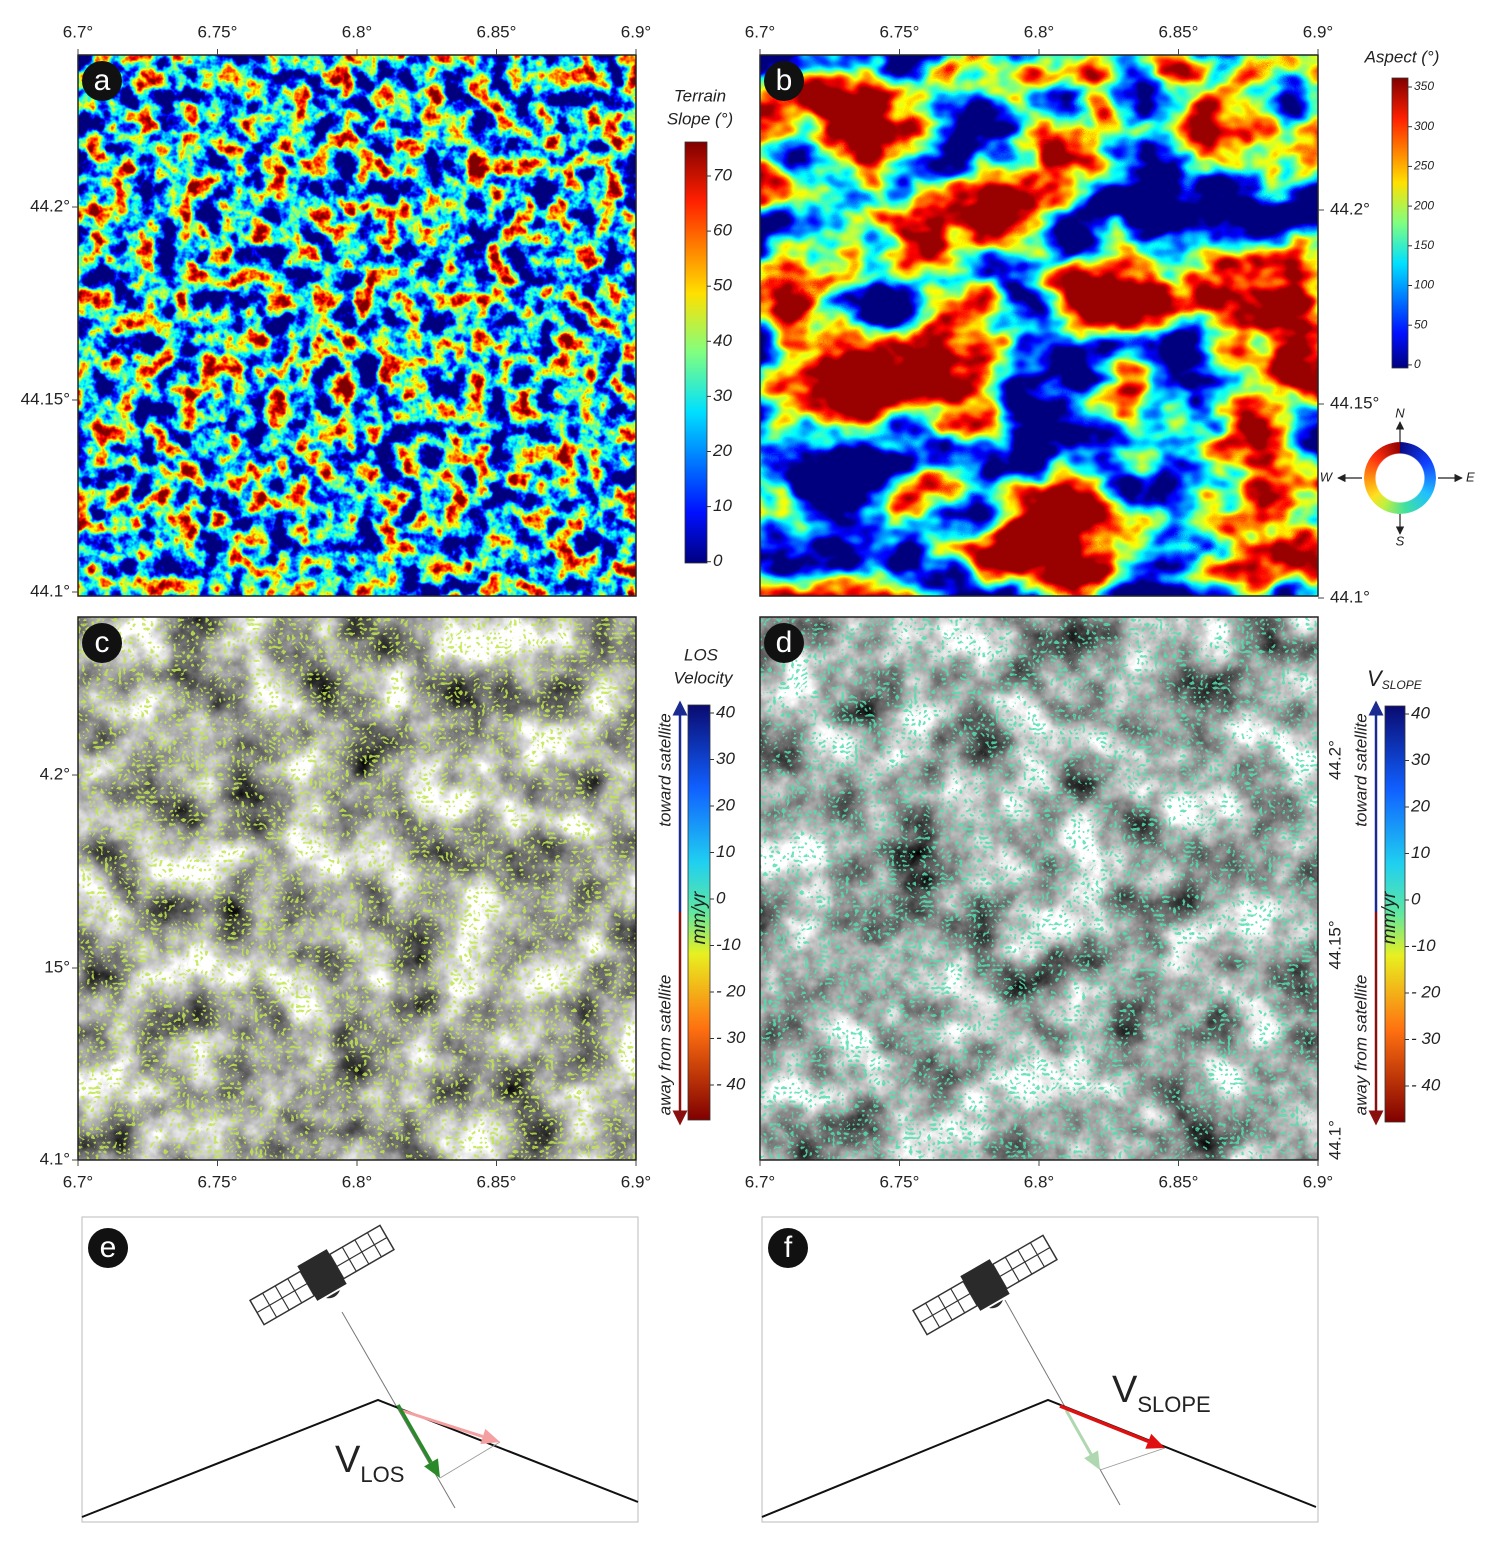 This screenshot has height=1544, width=1488. I want to click on compass-label: E, so click(1470, 476).